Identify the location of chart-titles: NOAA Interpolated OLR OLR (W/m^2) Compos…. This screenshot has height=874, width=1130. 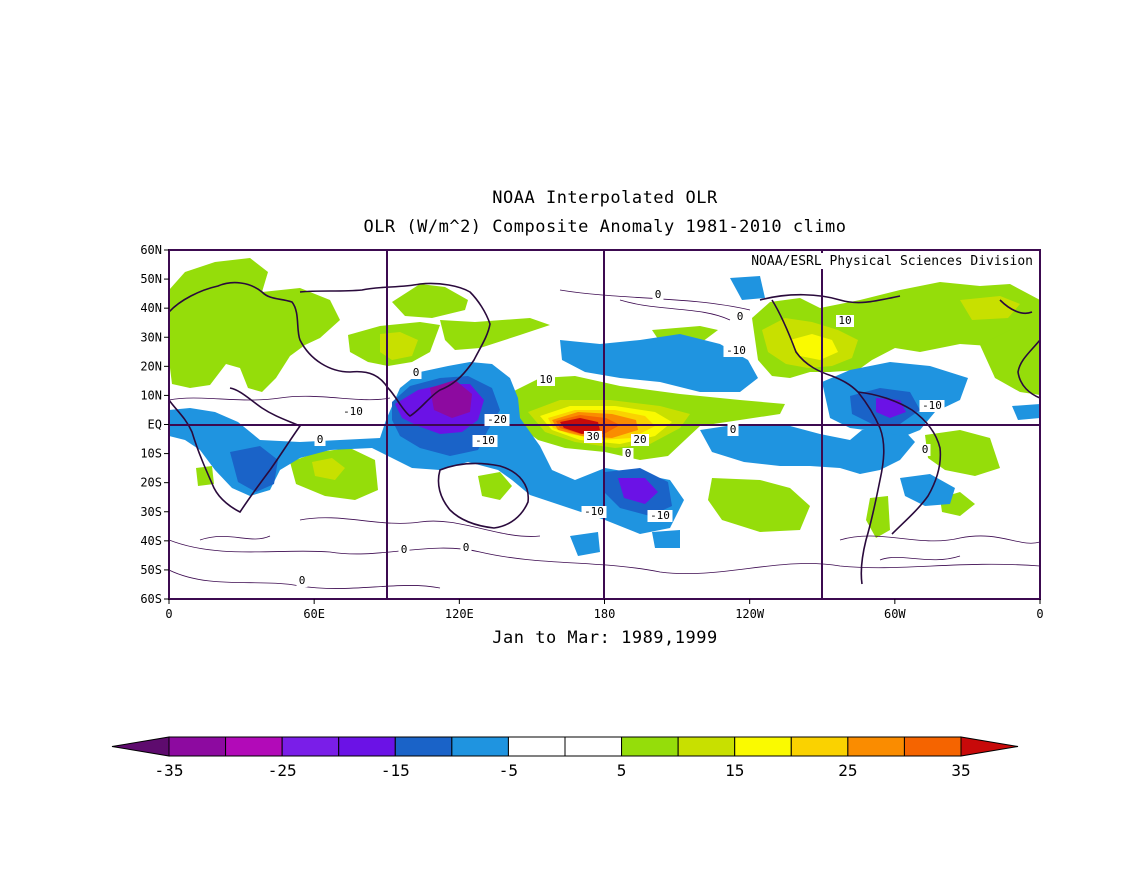
(565, 213).